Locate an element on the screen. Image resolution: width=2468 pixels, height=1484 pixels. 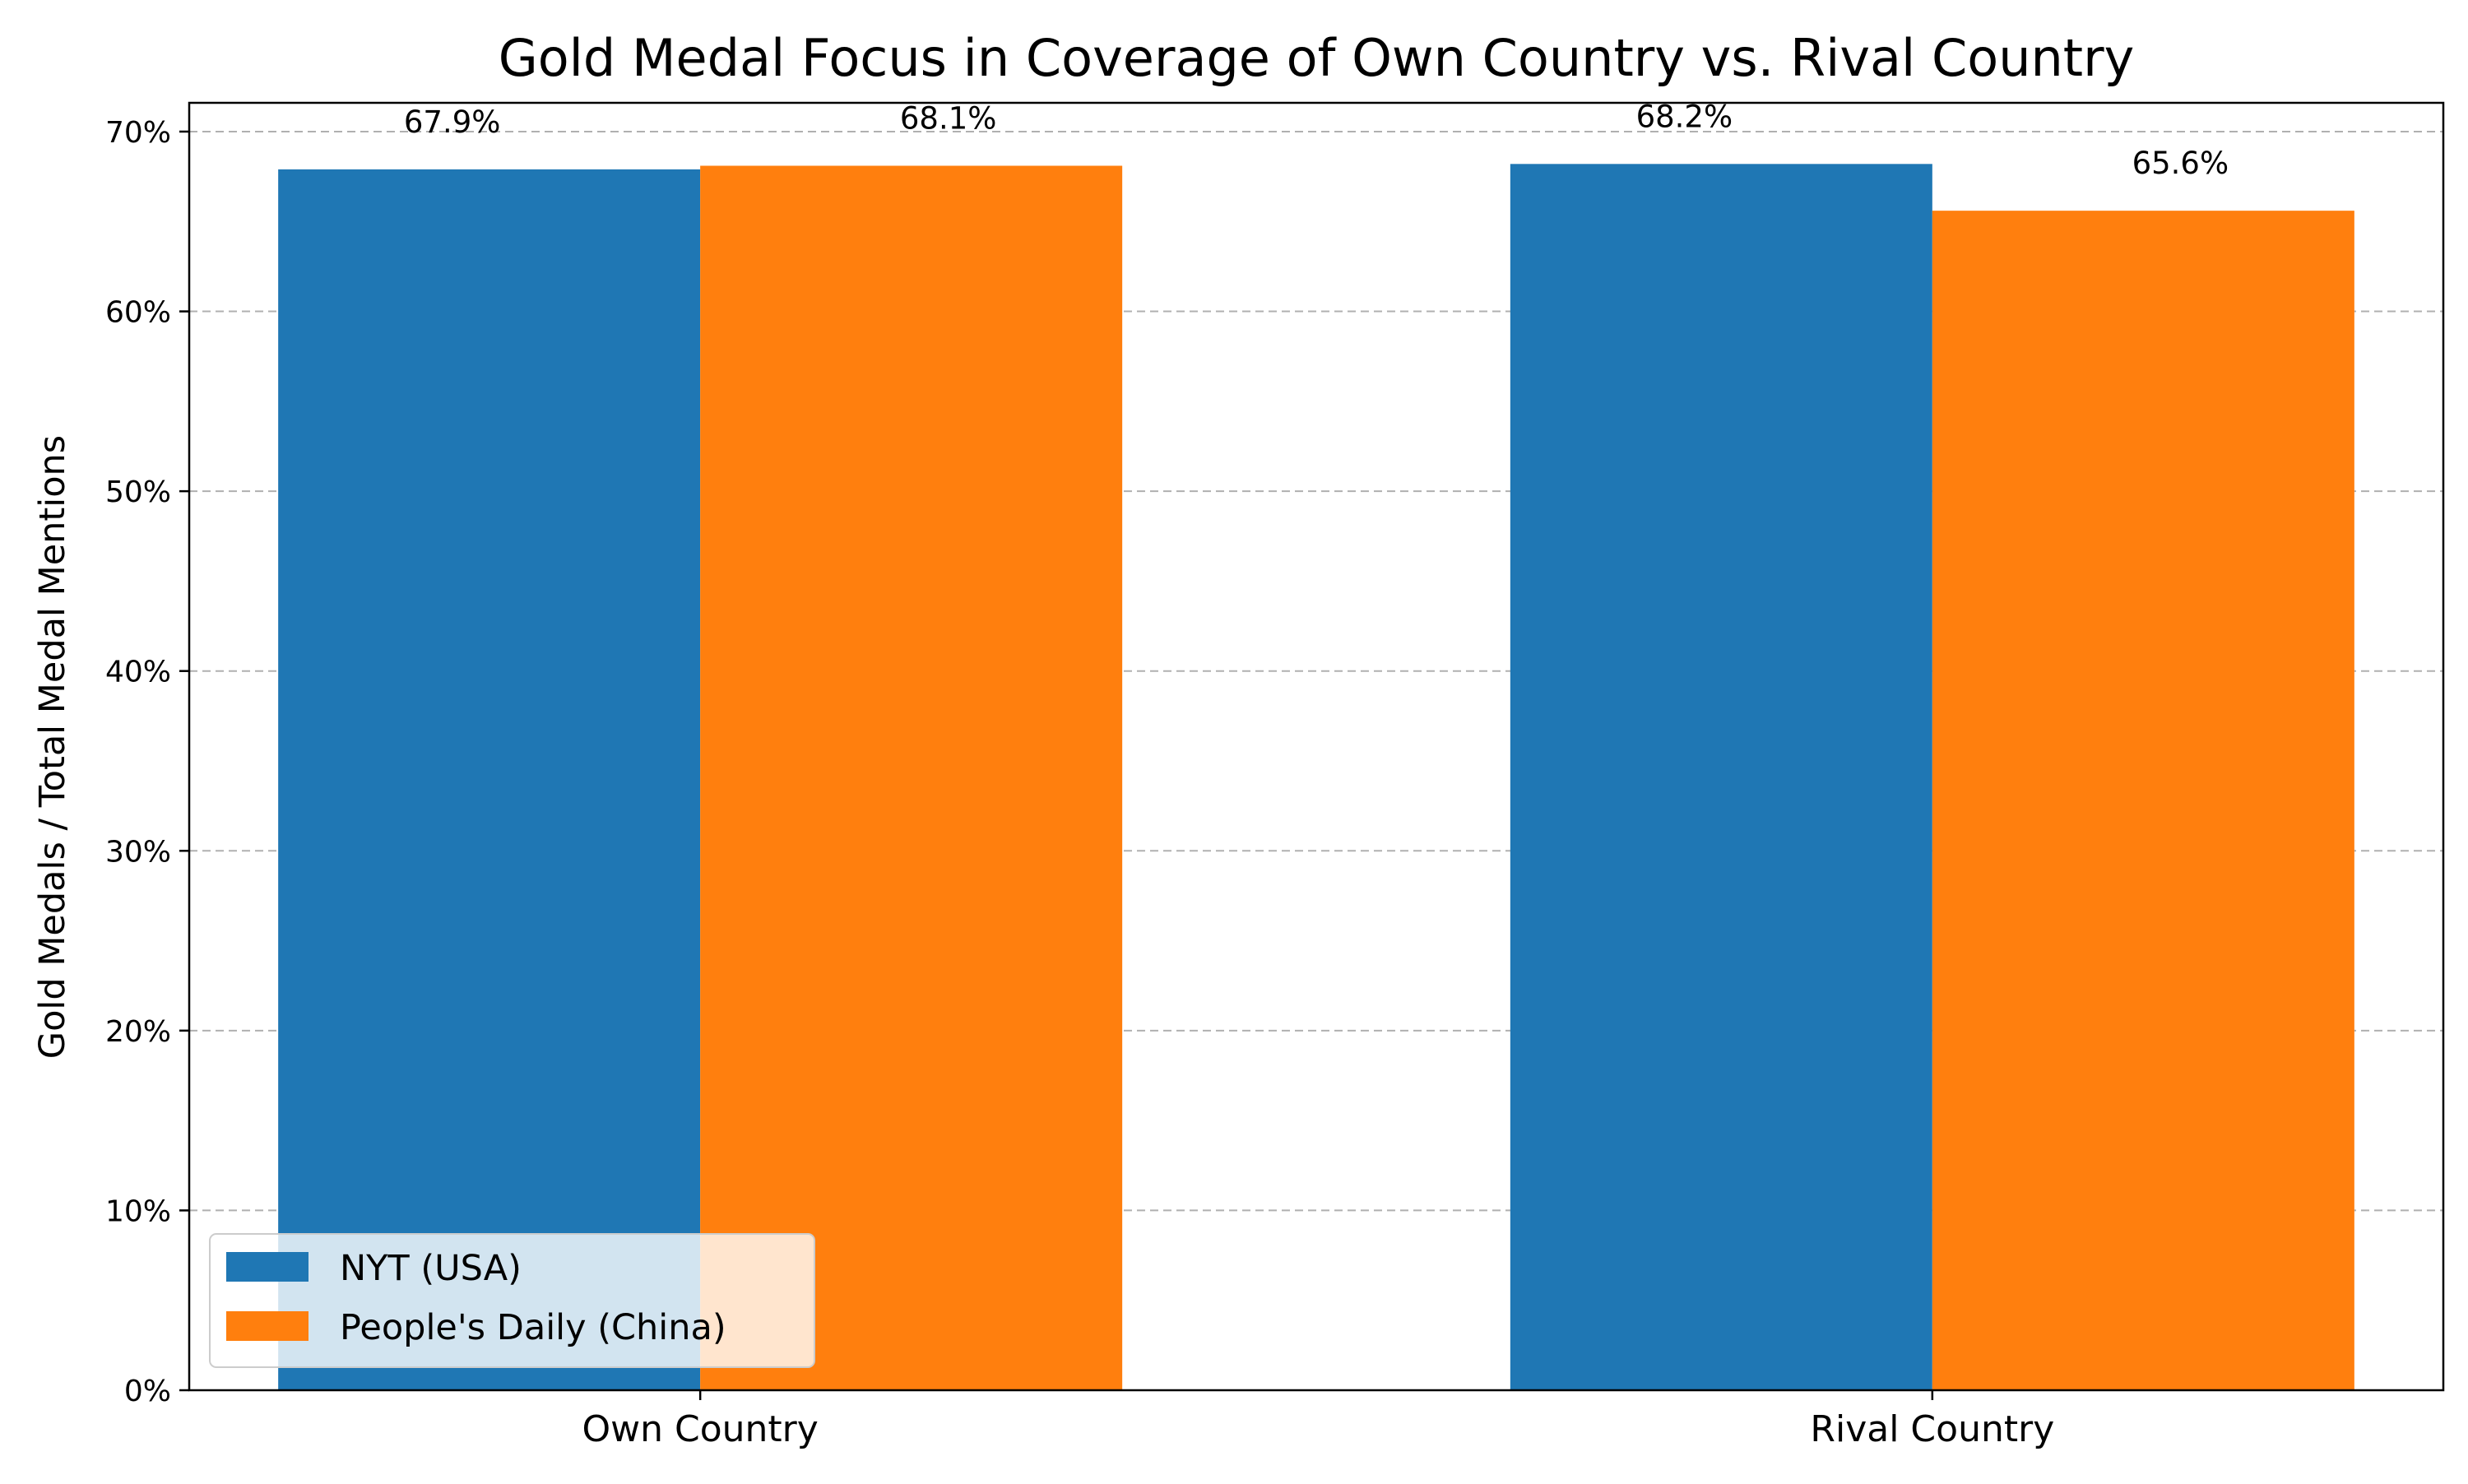
bar-value-labels: 67.9% 68.2% 68.1% 65.6% is located at coordinates (1316, 140).